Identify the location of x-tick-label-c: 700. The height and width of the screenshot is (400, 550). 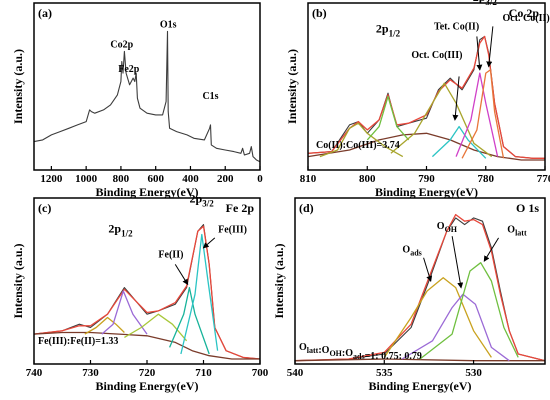
(260, 373).